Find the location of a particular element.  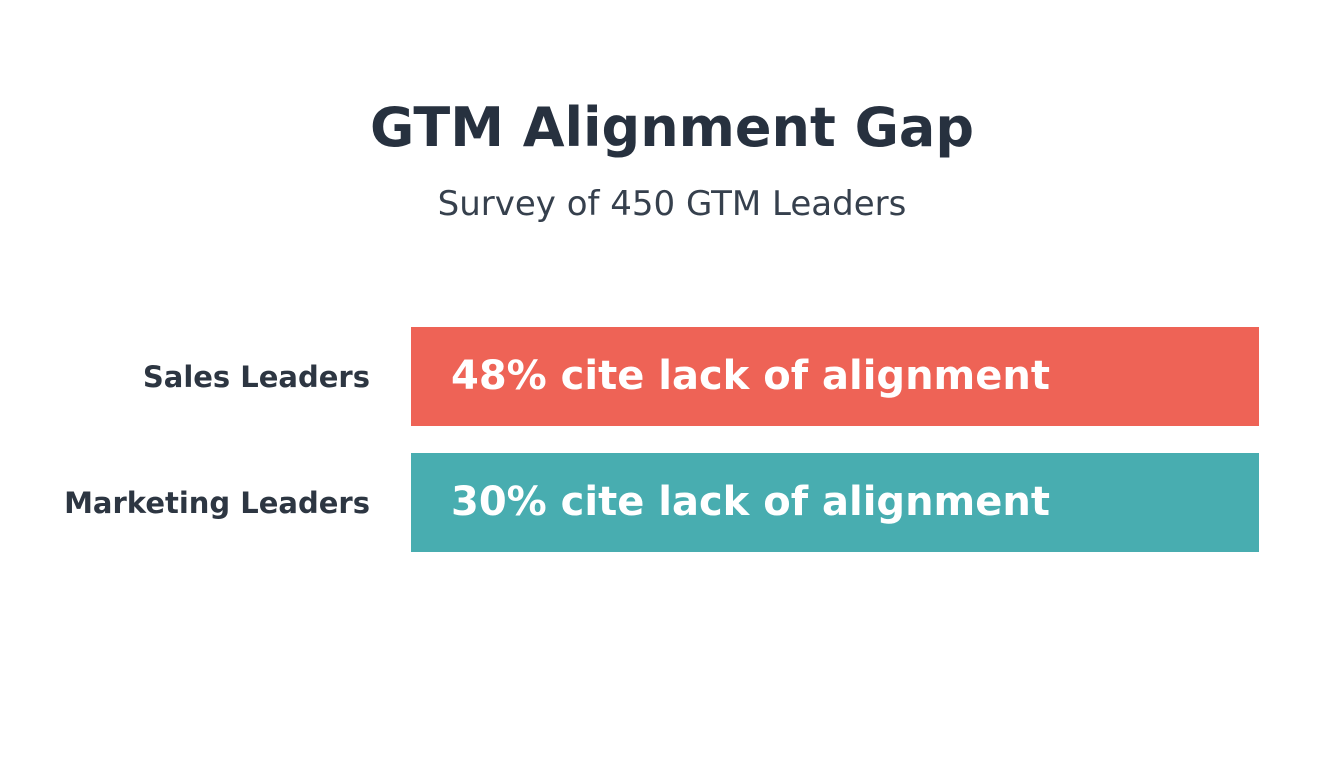

bar-data-label-marketing-leaders: 30% cite lack of alignment is located at coordinates (750, 502).